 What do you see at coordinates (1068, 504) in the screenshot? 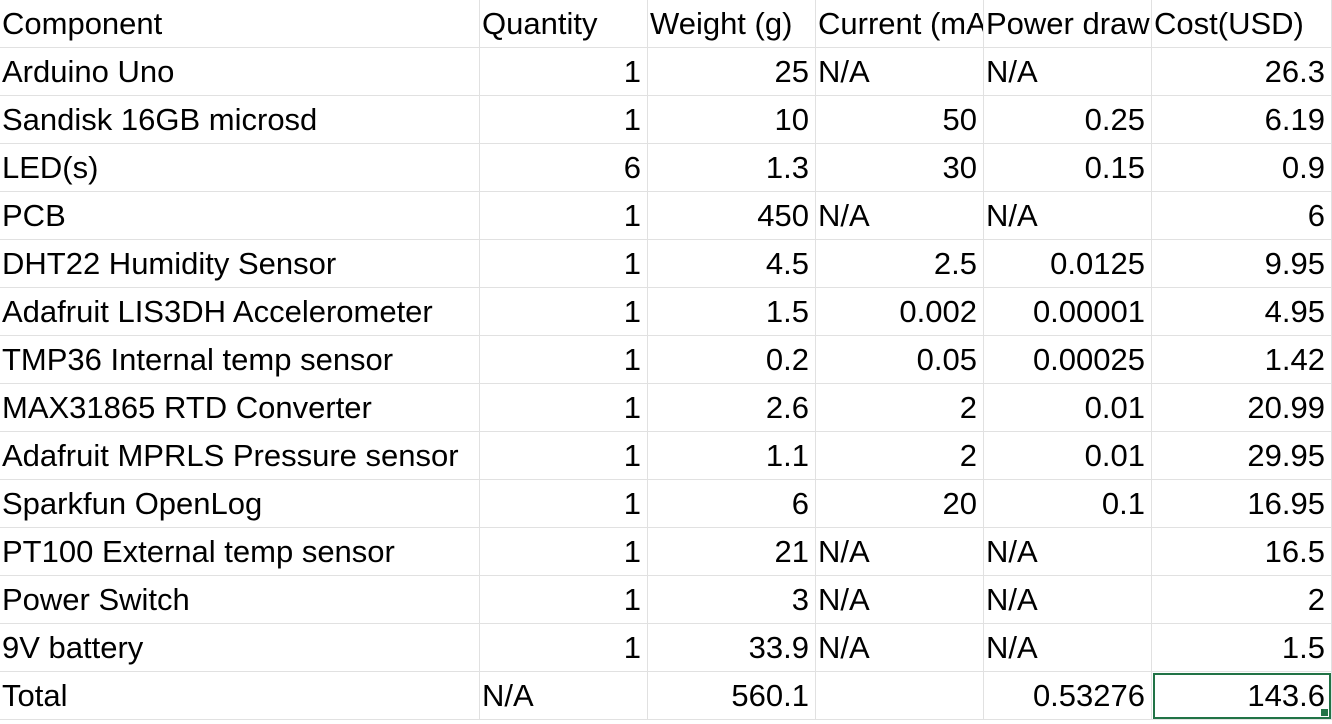
I see `table-cell-power-draw: 0.1` at bounding box center [1068, 504].